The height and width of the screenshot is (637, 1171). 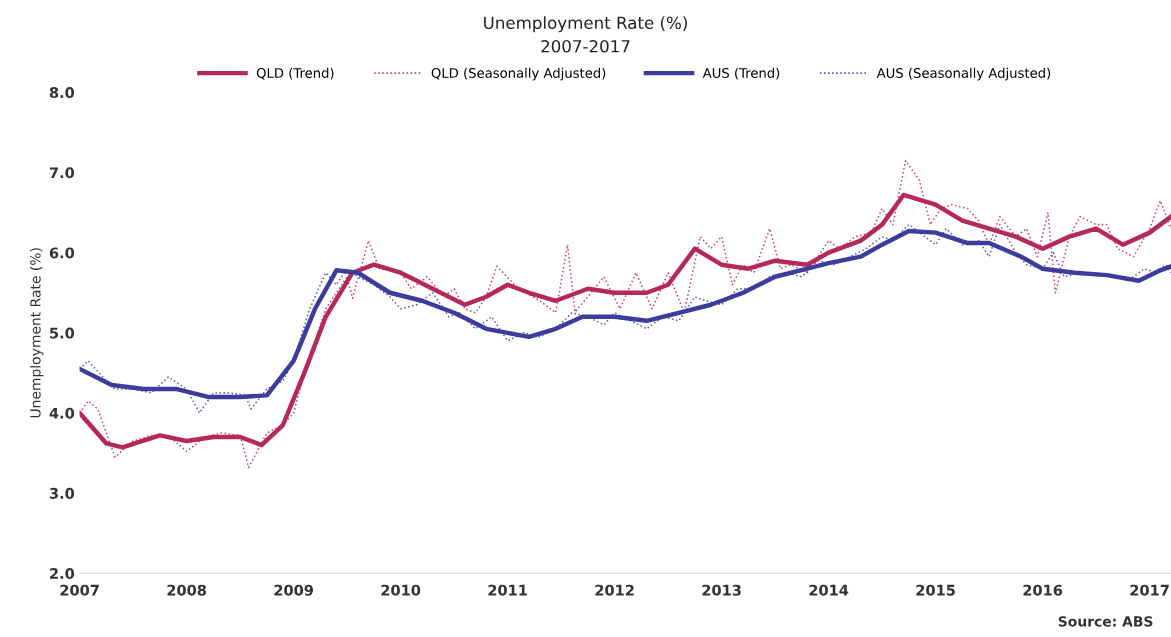 I want to click on chart-subtitle: 2007-2017, so click(x=585, y=46).